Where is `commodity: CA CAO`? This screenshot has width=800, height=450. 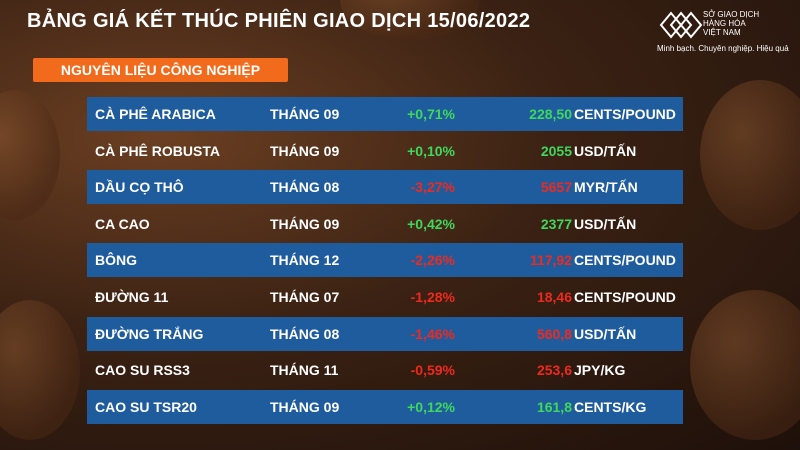 commodity: CA CAO is located at coordinates (122, 223).